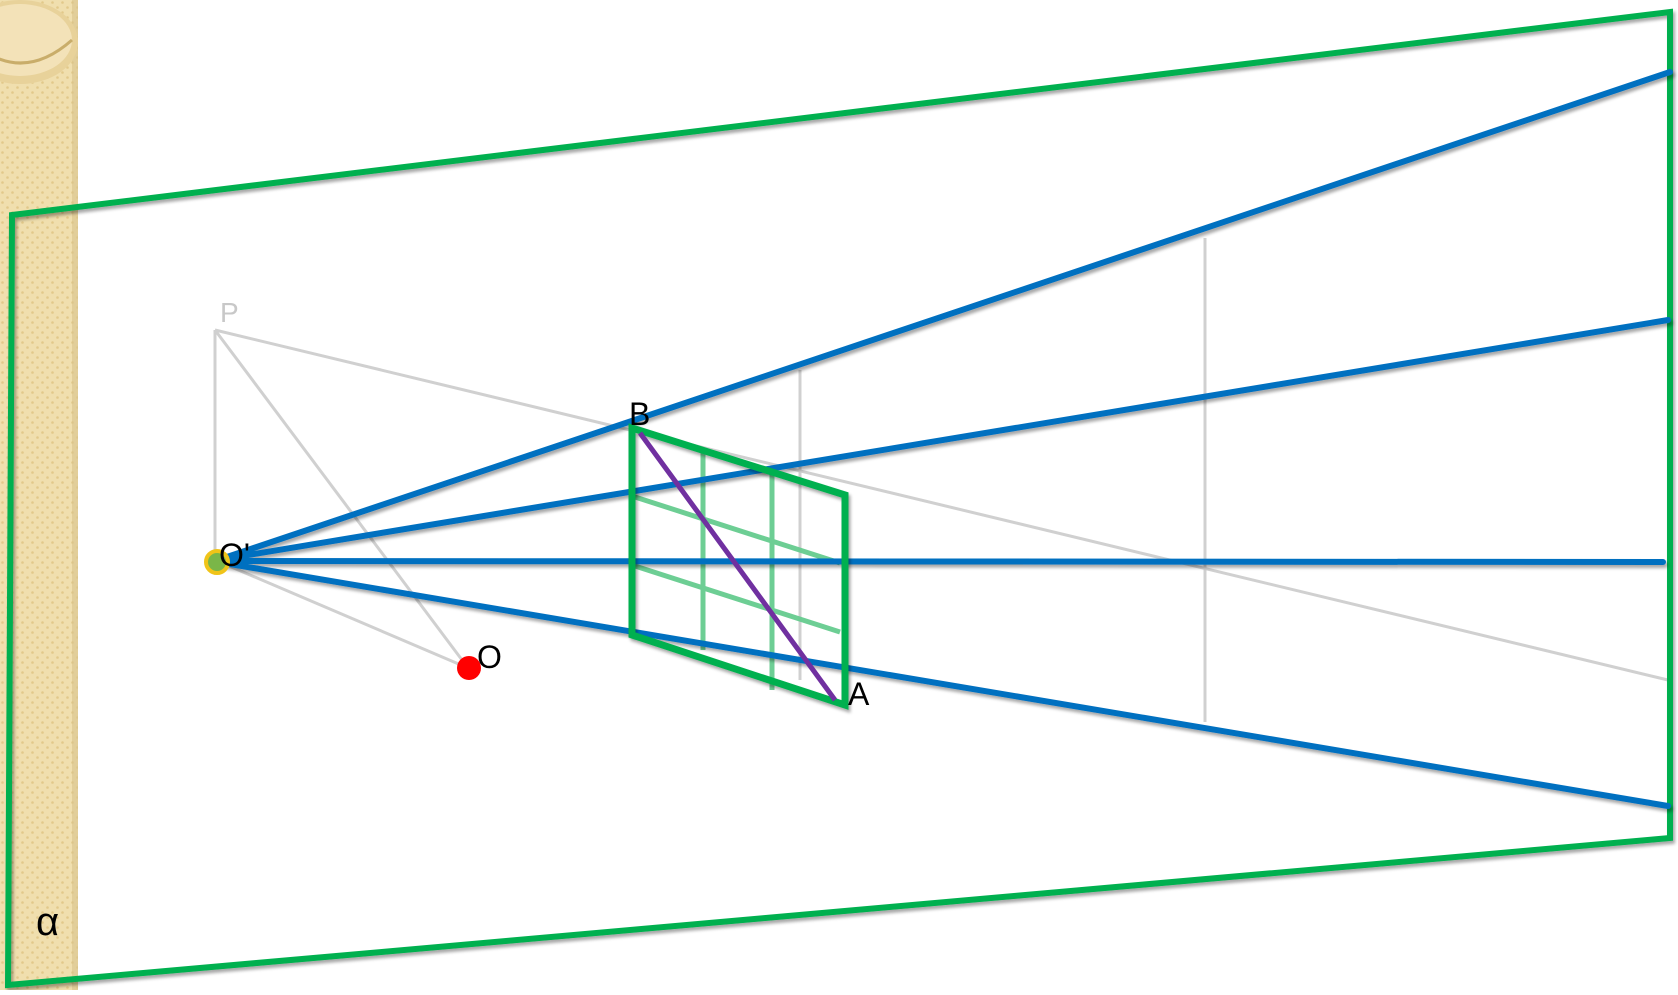  What do you see at coordinates (234, 555) in the screenshot?
I see `label-o-prime: O'` at bounding box center [234, 555].